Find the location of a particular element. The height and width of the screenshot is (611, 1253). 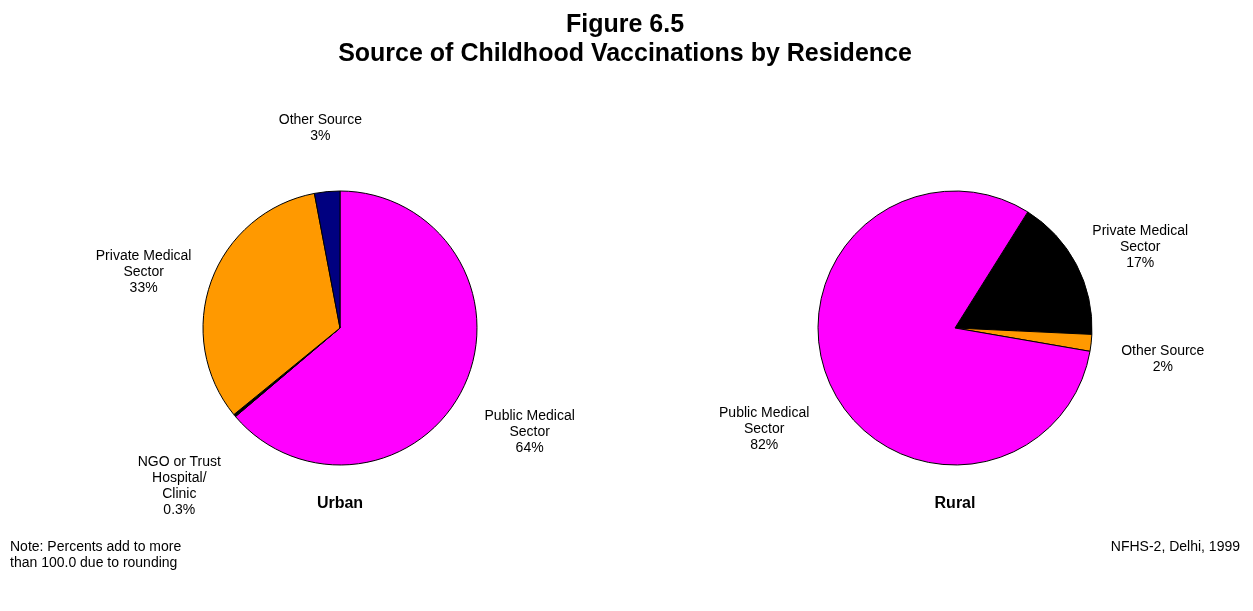

text: Rural is located at coordinates (955, 502).